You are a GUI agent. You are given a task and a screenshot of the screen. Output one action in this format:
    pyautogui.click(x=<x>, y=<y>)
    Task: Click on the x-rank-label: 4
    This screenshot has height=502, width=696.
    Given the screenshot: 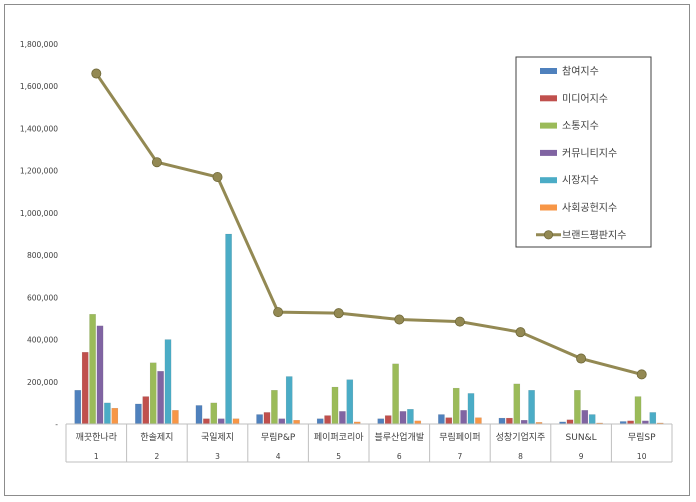 What is the action you would take?
    pyautogui.click(x=278, y=456)
    